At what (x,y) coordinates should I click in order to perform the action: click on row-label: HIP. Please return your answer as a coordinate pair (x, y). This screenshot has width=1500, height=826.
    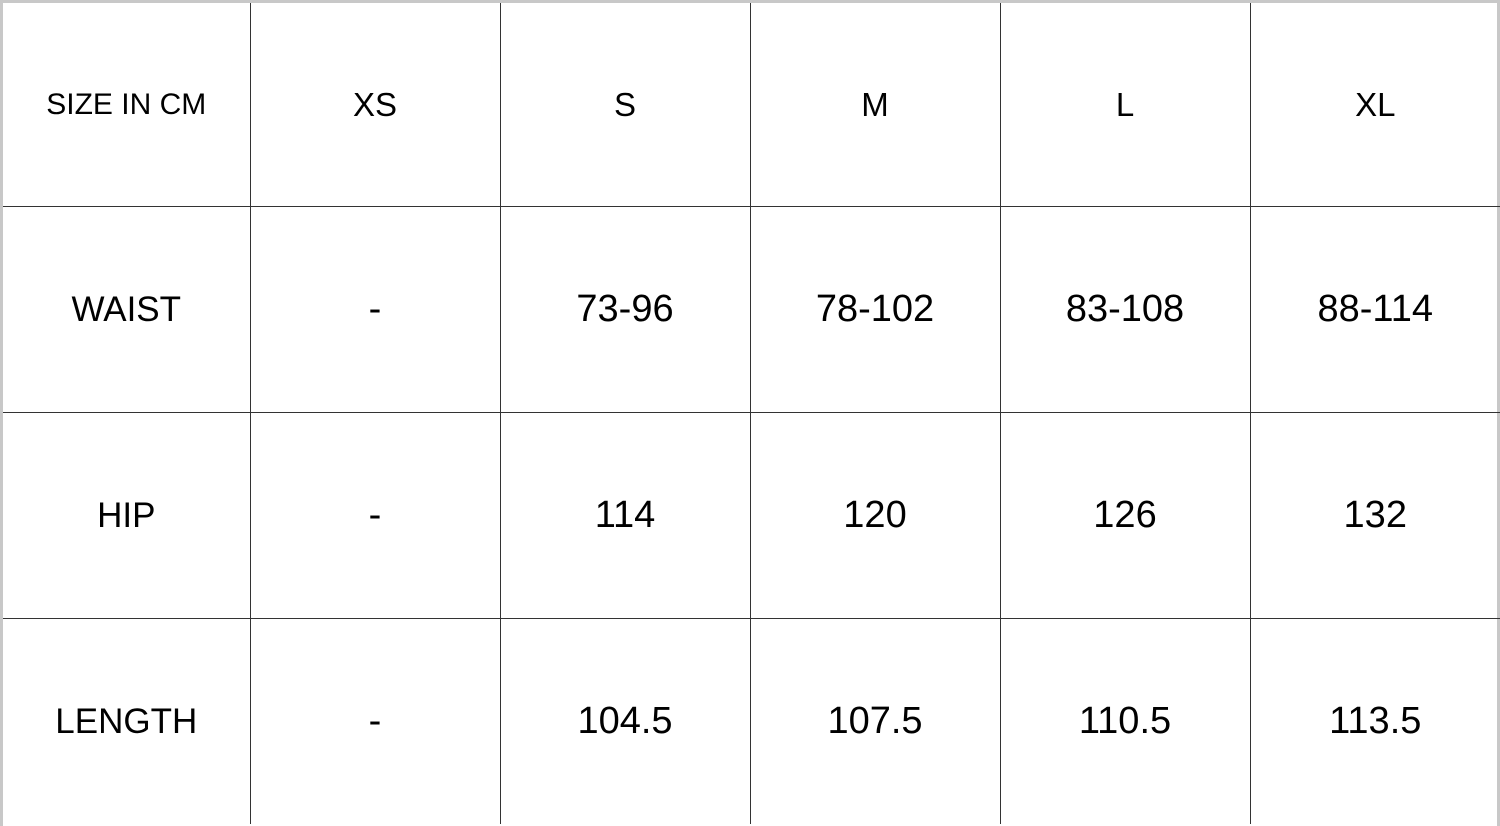
    Looking at the image, I should click on (127, 515).